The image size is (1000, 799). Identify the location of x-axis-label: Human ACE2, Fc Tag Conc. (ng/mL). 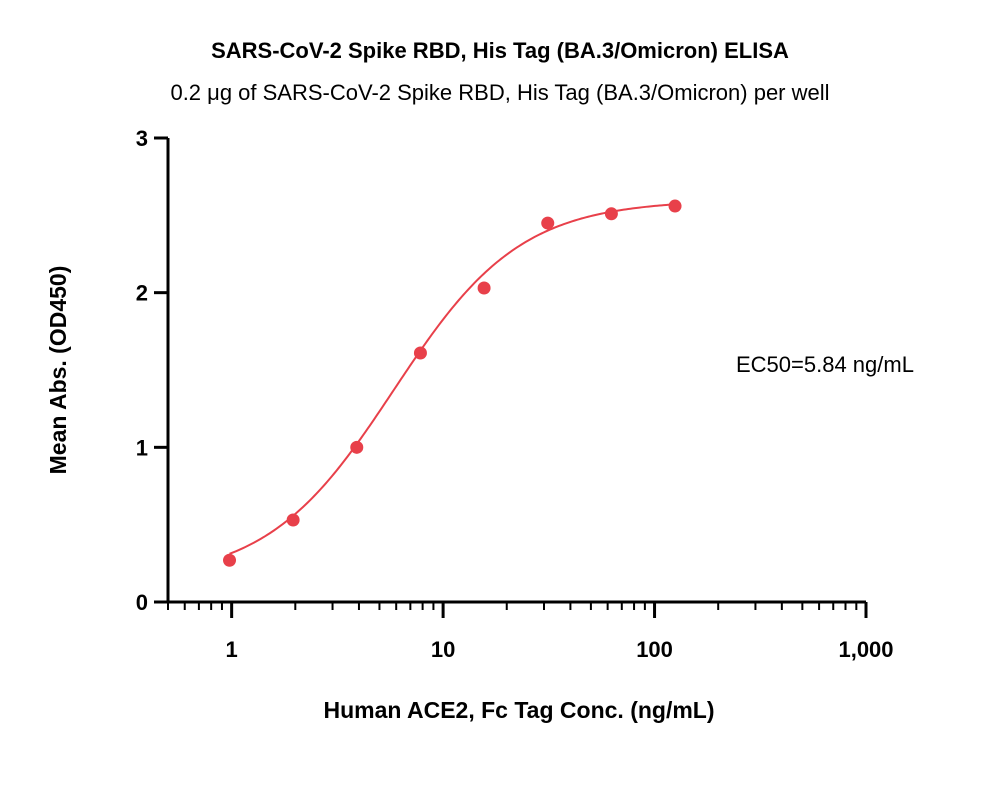
(518, 710).